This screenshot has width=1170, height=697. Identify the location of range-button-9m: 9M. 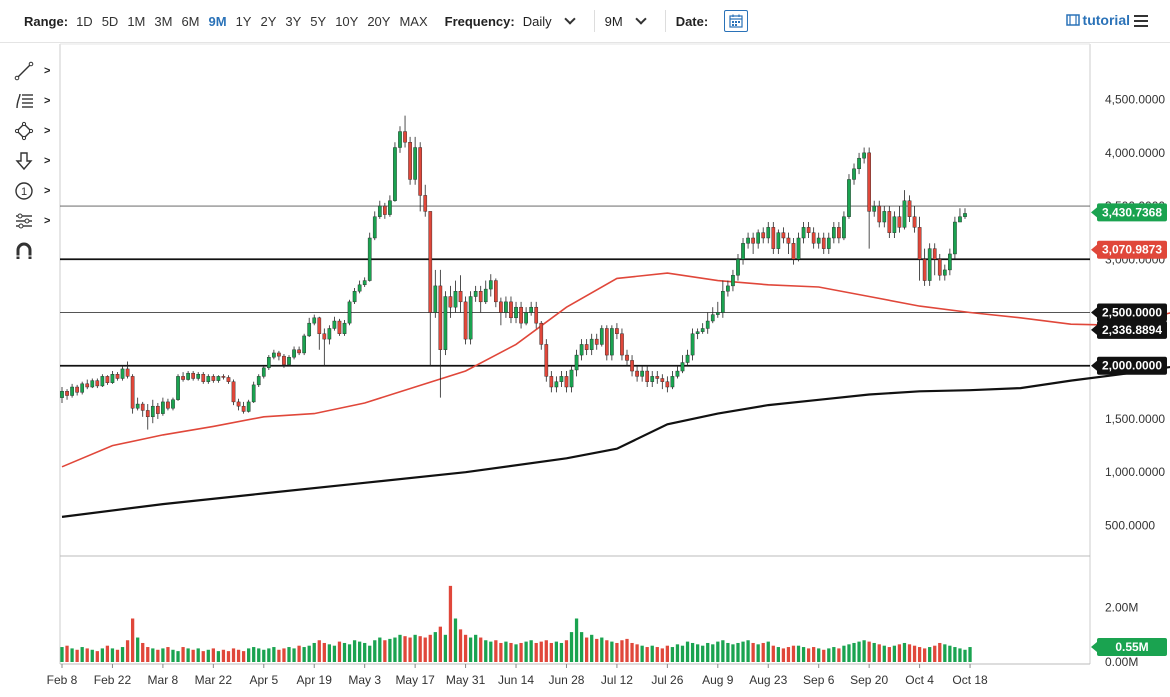
(217, 21).